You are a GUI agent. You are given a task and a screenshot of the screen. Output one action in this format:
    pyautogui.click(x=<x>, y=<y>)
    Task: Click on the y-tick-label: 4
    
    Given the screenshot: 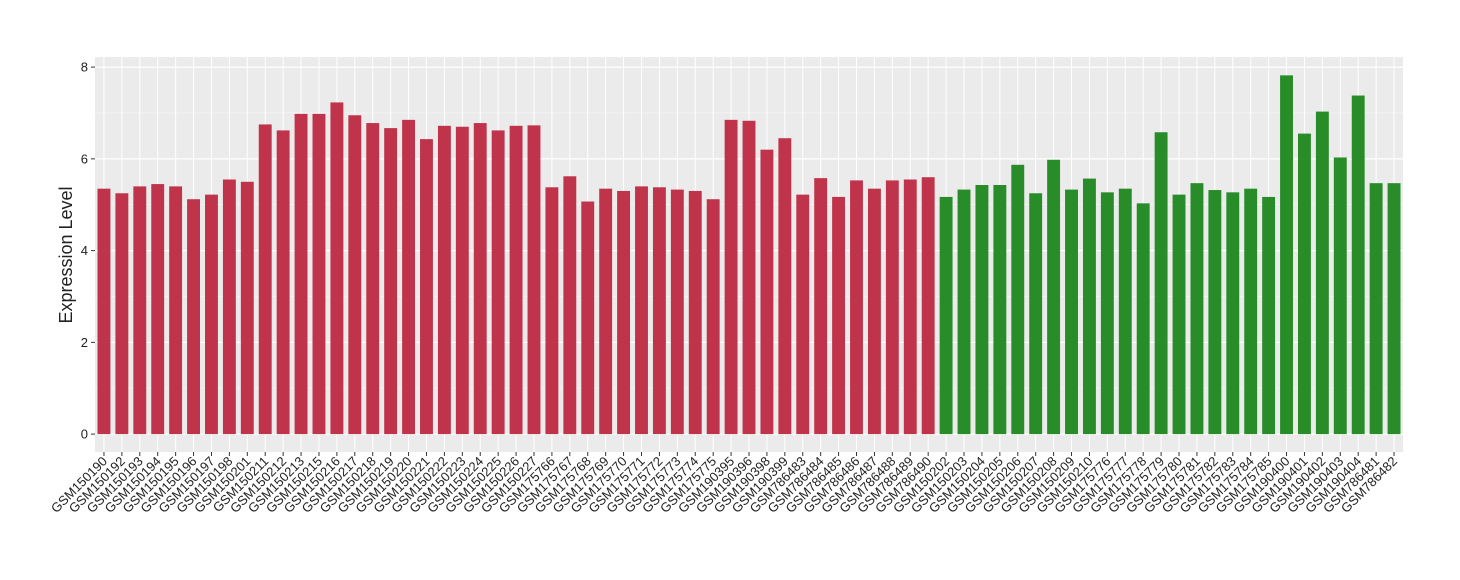 What is the action you would take?
    pyautogui.click(x=84, y=250)
    